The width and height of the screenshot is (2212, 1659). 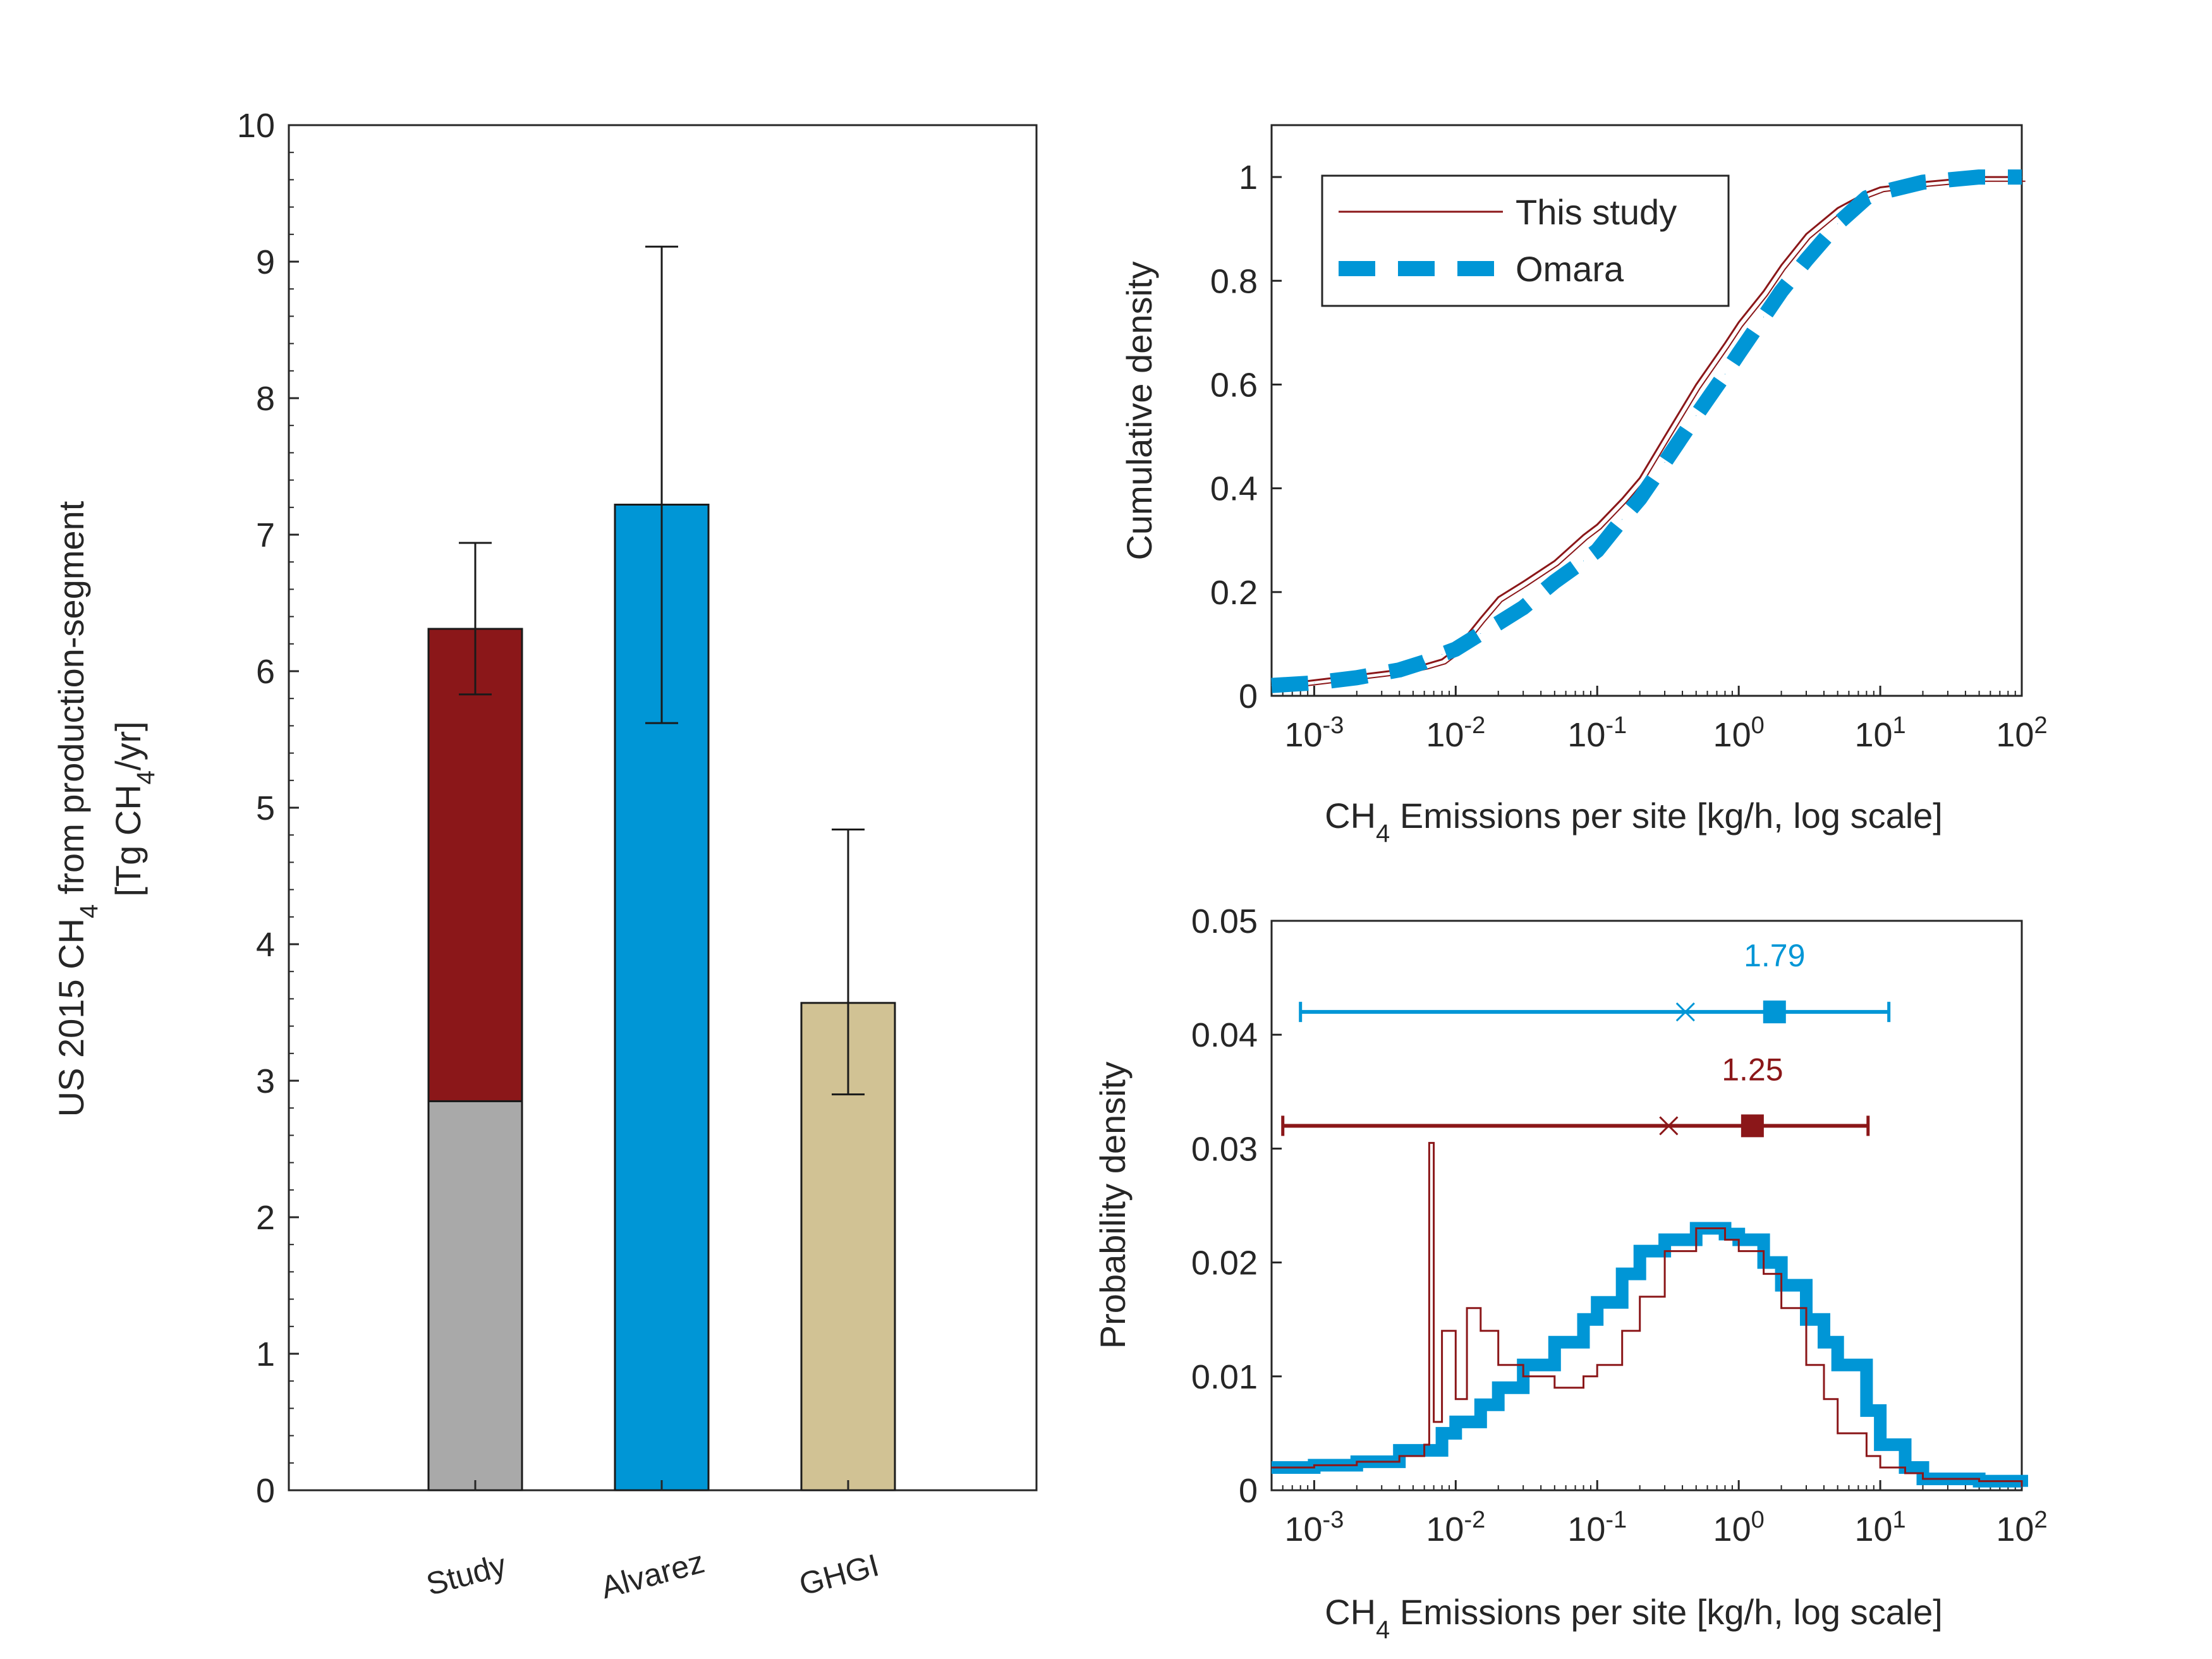 I want to click on y-tick-label: 0.6, so click(x=1234, y=385).